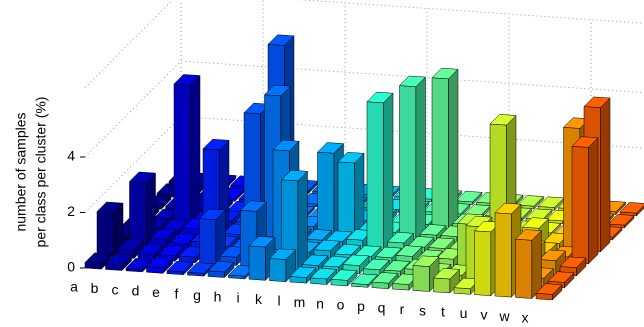  Describe the element at coordinates (41, 172) in the screenshot. I see `y-axis-label: per class per cluster (%)` at that location.